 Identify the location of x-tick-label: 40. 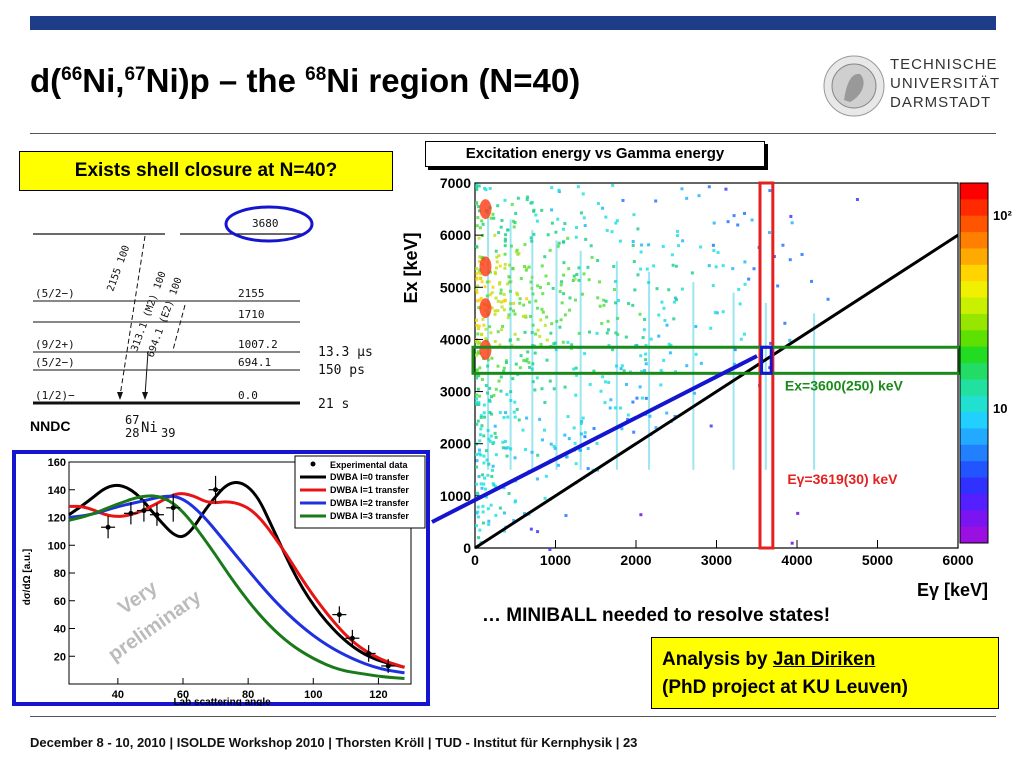
(118, 695).